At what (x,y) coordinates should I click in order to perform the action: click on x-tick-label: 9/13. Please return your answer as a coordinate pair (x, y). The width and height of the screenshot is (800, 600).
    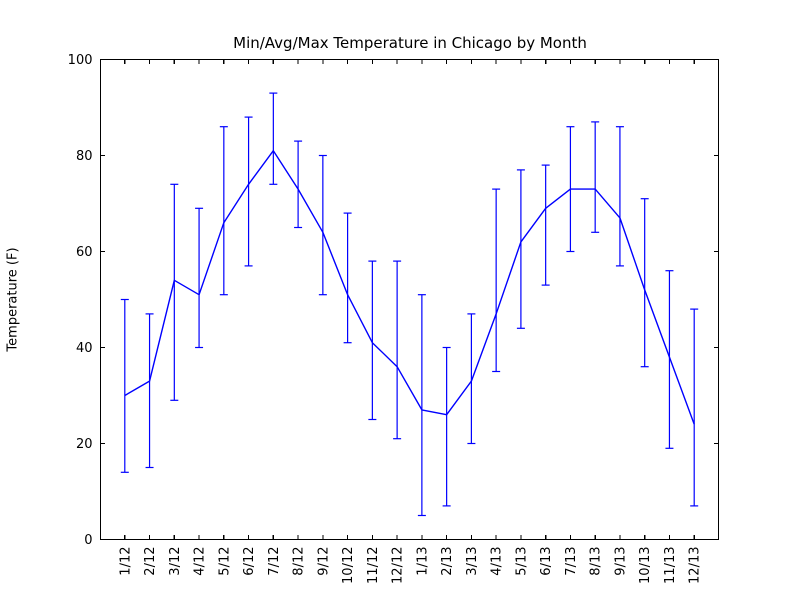
    Looking at the image, I should click on (620, 561).